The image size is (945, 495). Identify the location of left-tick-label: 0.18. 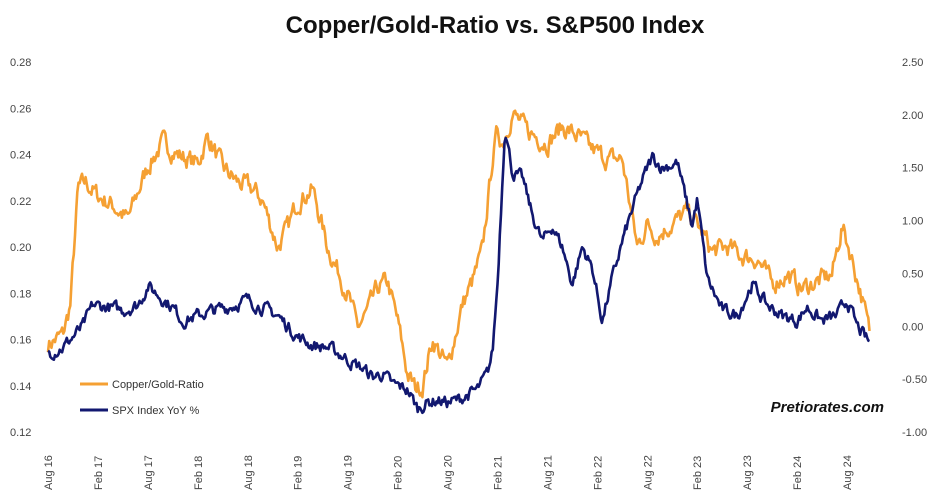
(20, 294).